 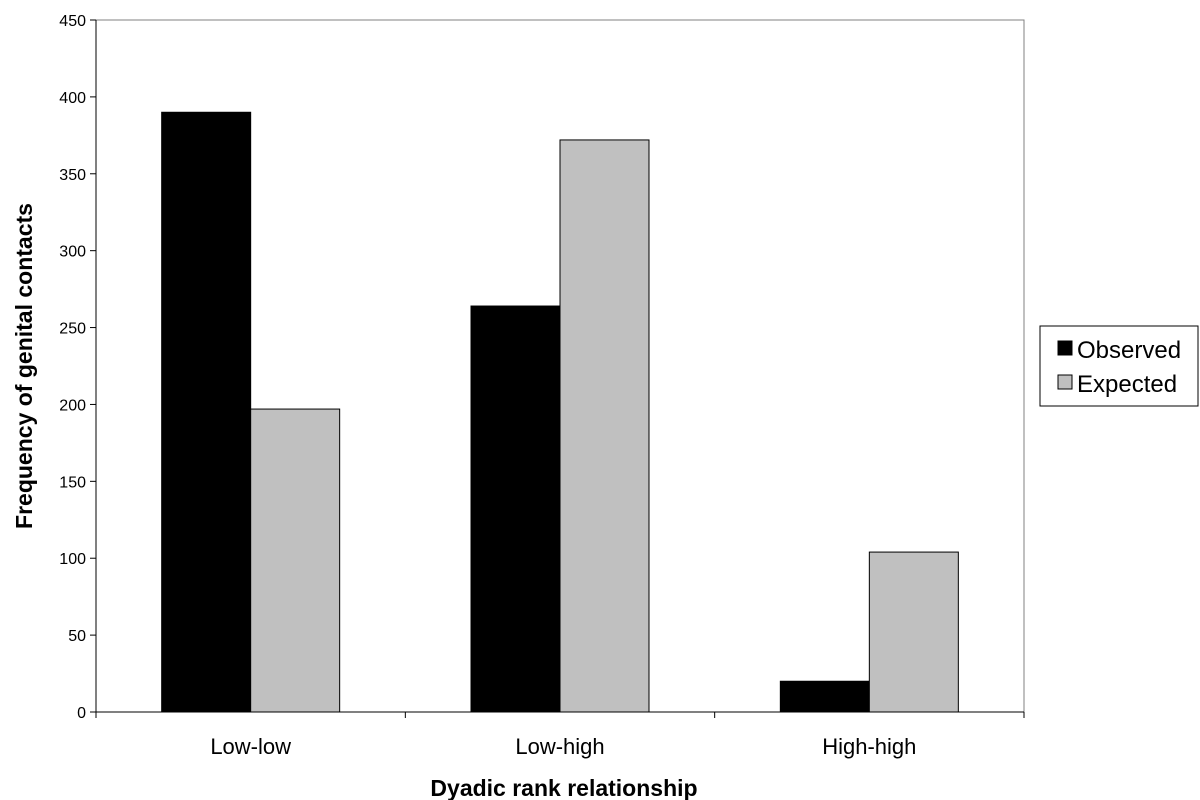 What do you see at coordinates (72, 252) in the screenshot?
I see `y-tick-label-300: 300` at bounding box center [72, 252].